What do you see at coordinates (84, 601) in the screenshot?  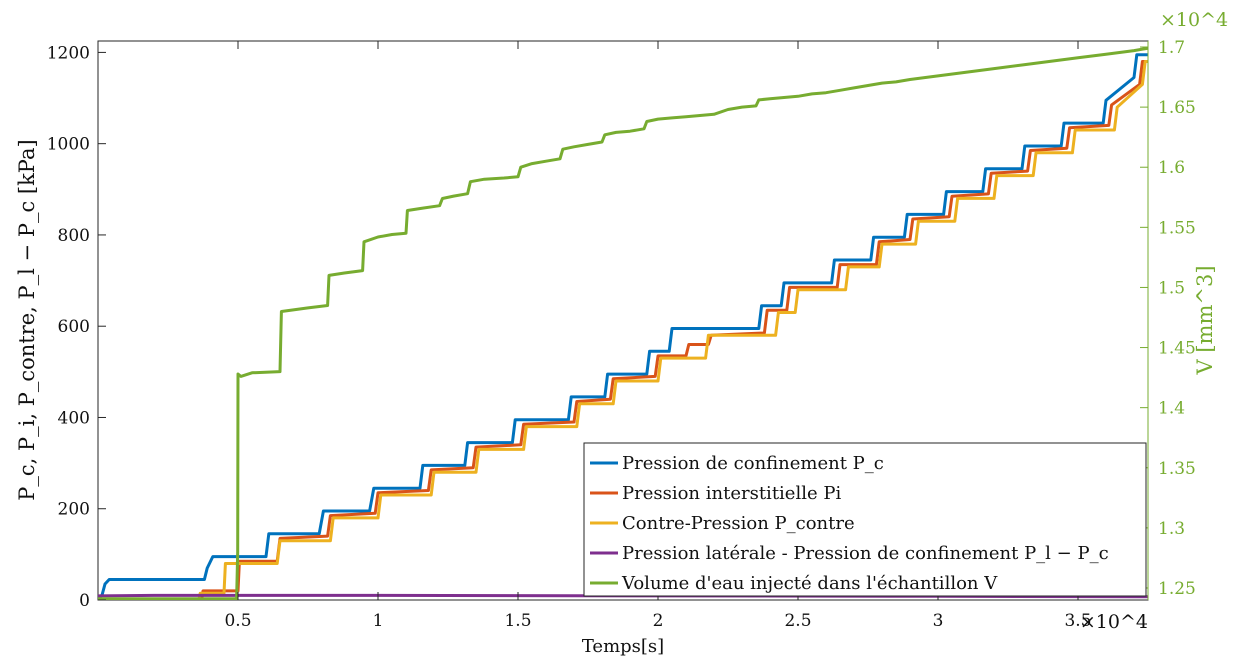 I see `y-tick-label: 0` at bounding box center [84, 601].